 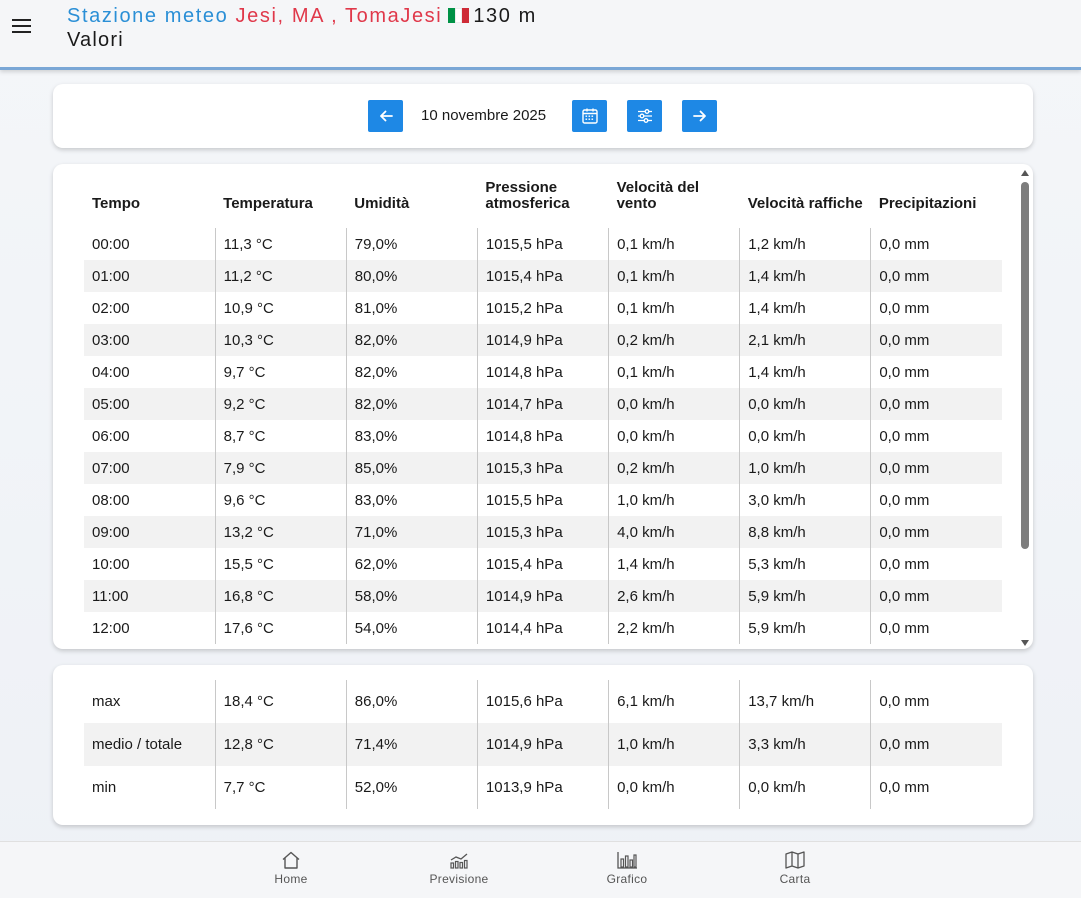 I want to click on scroll-up-icon, so click(x=1025, y=173).